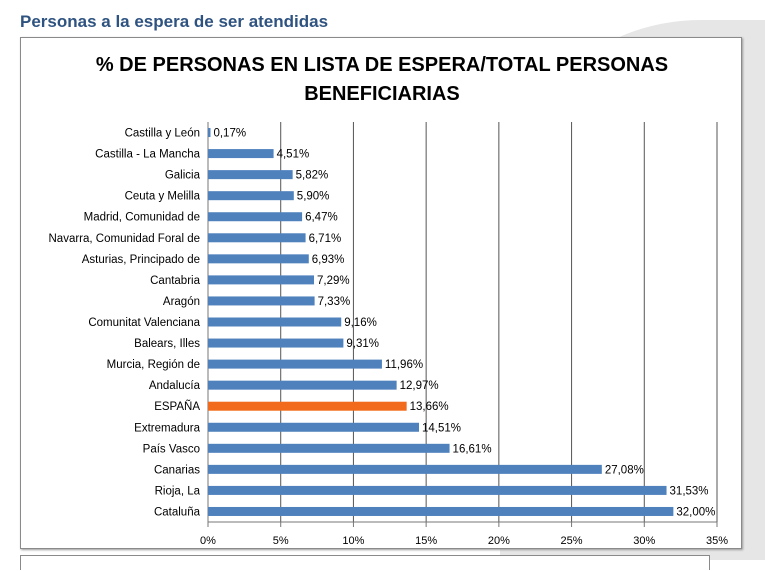 The height and width of the screenshot is (571, 765). Describe the element at coordinates (175, 386) in the screenshot. I see `category-label: Andalucía` at that location.